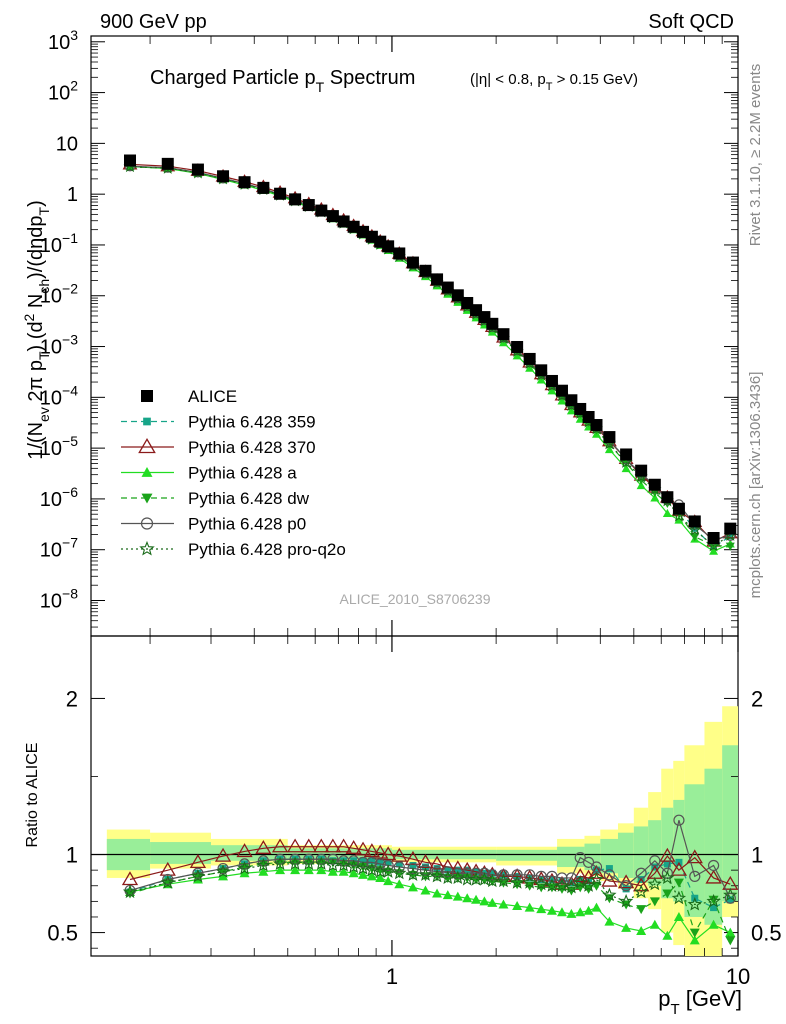  Describe the element at coordinates (392, 976) in the screenshot. I see `x-tick-label: 1` at that location.